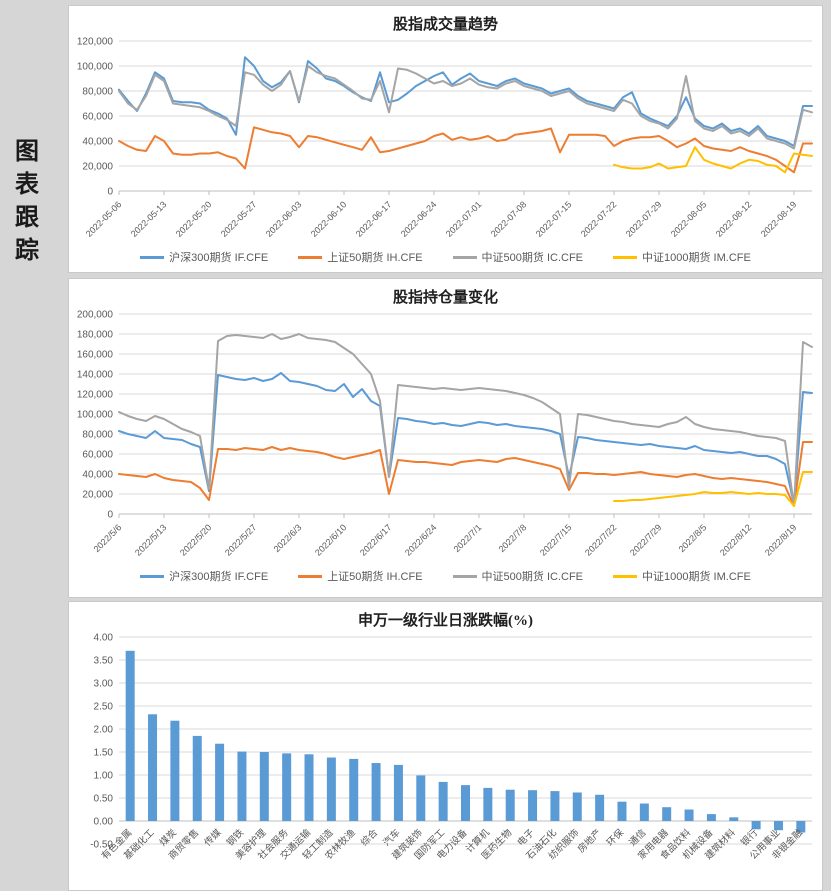 This screenshot has height=891, width=831. Describe the element at coordinates (149, 219) in the screenshot. I see `x-tick-label: 2022-05-13` at that location.